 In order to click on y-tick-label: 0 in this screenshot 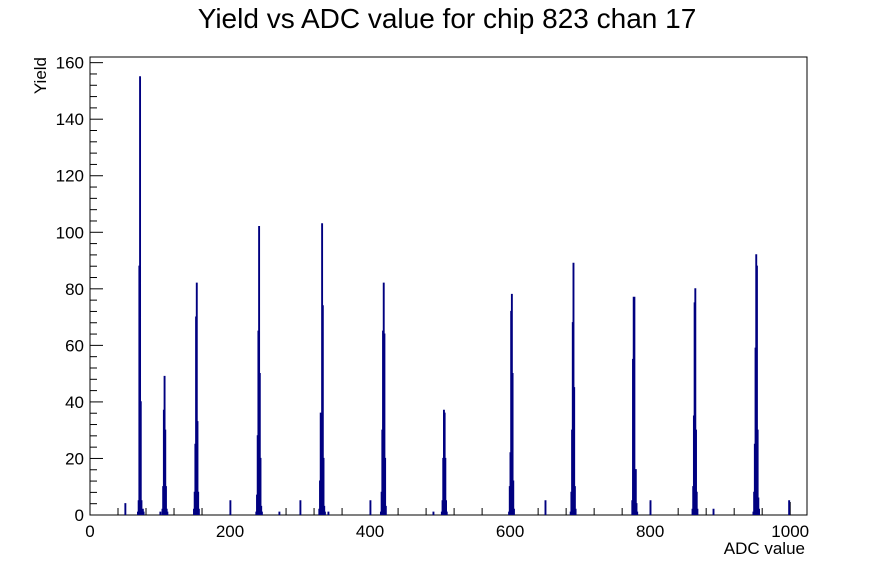, I will do `click(79, 515)`.